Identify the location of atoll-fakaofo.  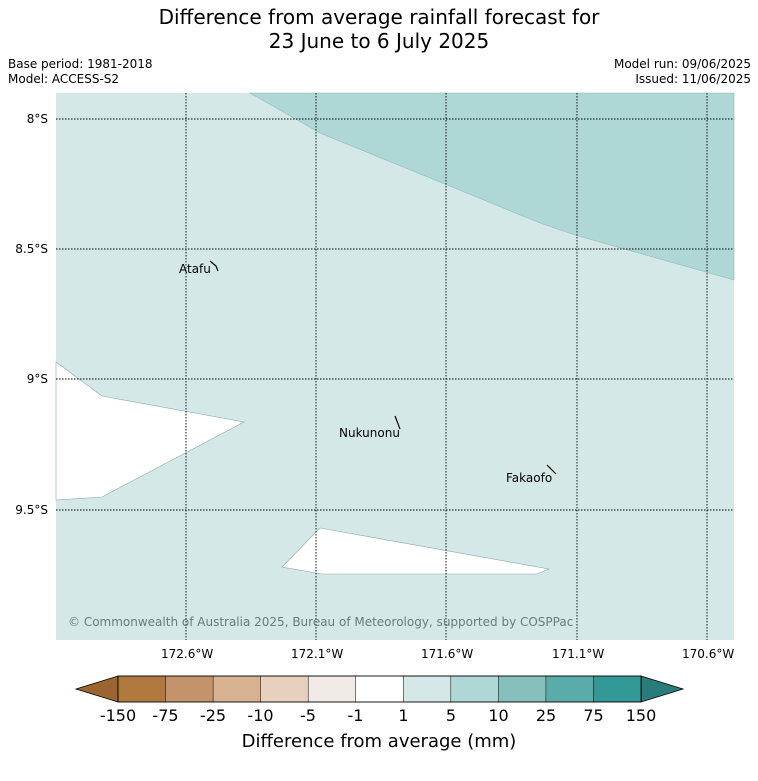
(551, 469).